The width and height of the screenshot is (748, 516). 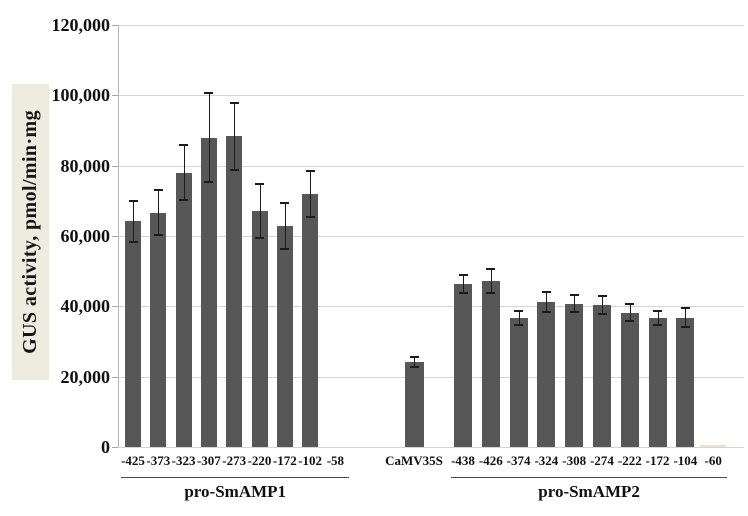 What do you see at coordinates (105, 447) in the screenshot?
I see `y-tick-label: 0` at bounding box center [105, 447].